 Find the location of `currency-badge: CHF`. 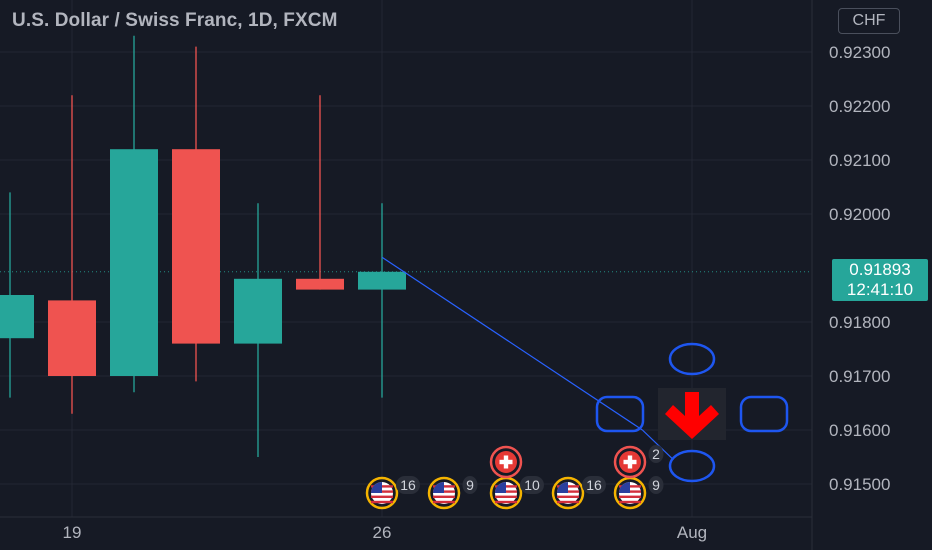

currency-badge: CHF is located at coordinates (869, 21).